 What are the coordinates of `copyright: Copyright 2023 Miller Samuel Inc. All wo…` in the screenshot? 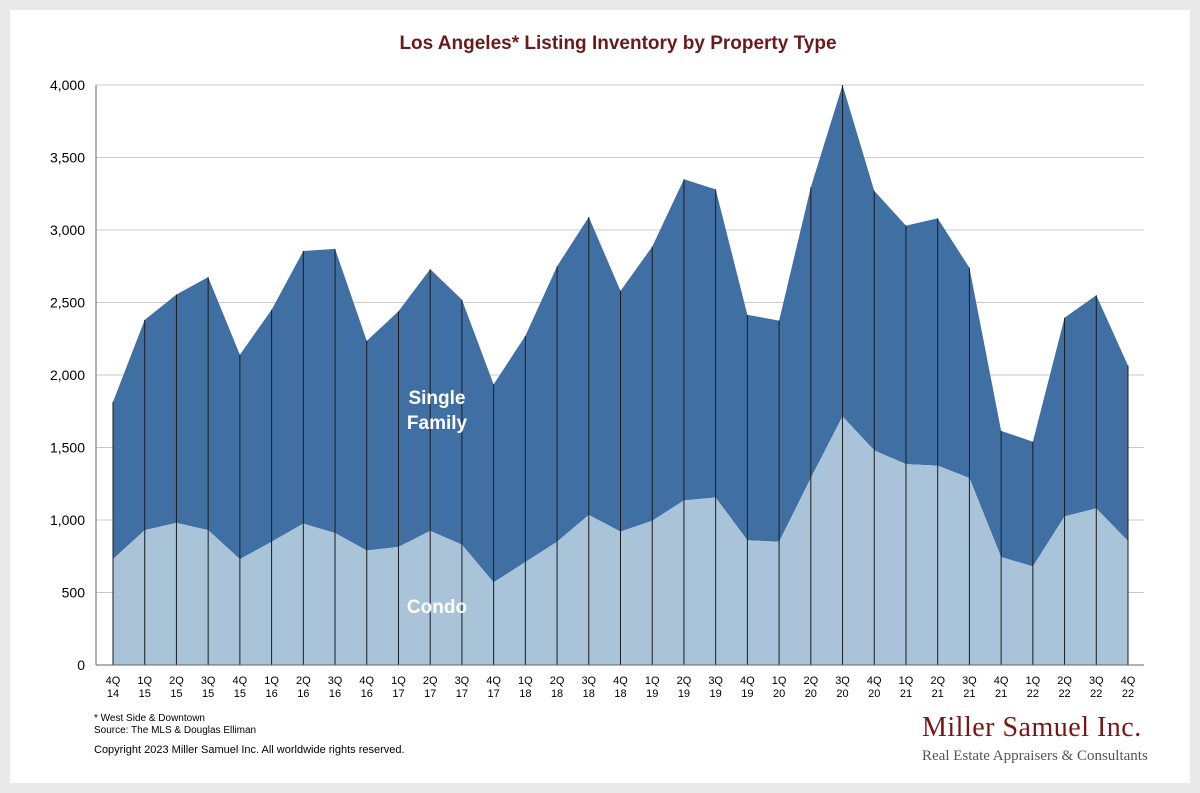 It's located at (249, 750).